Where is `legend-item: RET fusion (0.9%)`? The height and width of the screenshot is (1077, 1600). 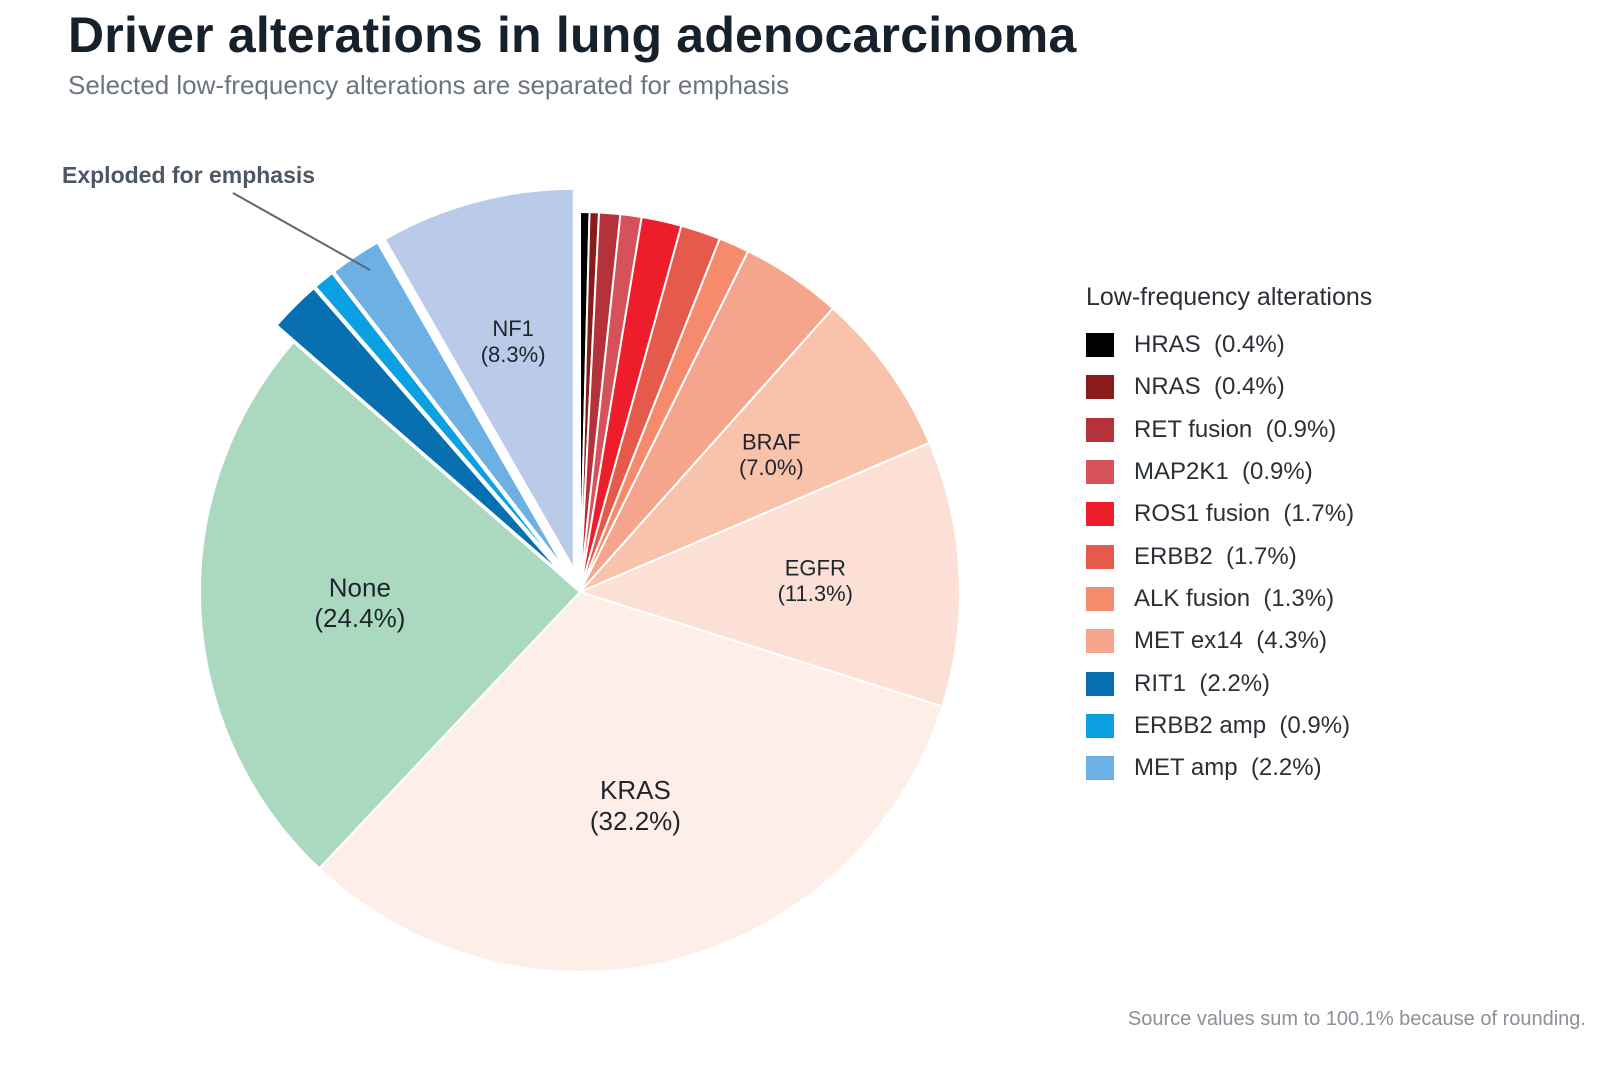
legend-item: RET fusion (0.9%) is located at coordinates (1229, 430).